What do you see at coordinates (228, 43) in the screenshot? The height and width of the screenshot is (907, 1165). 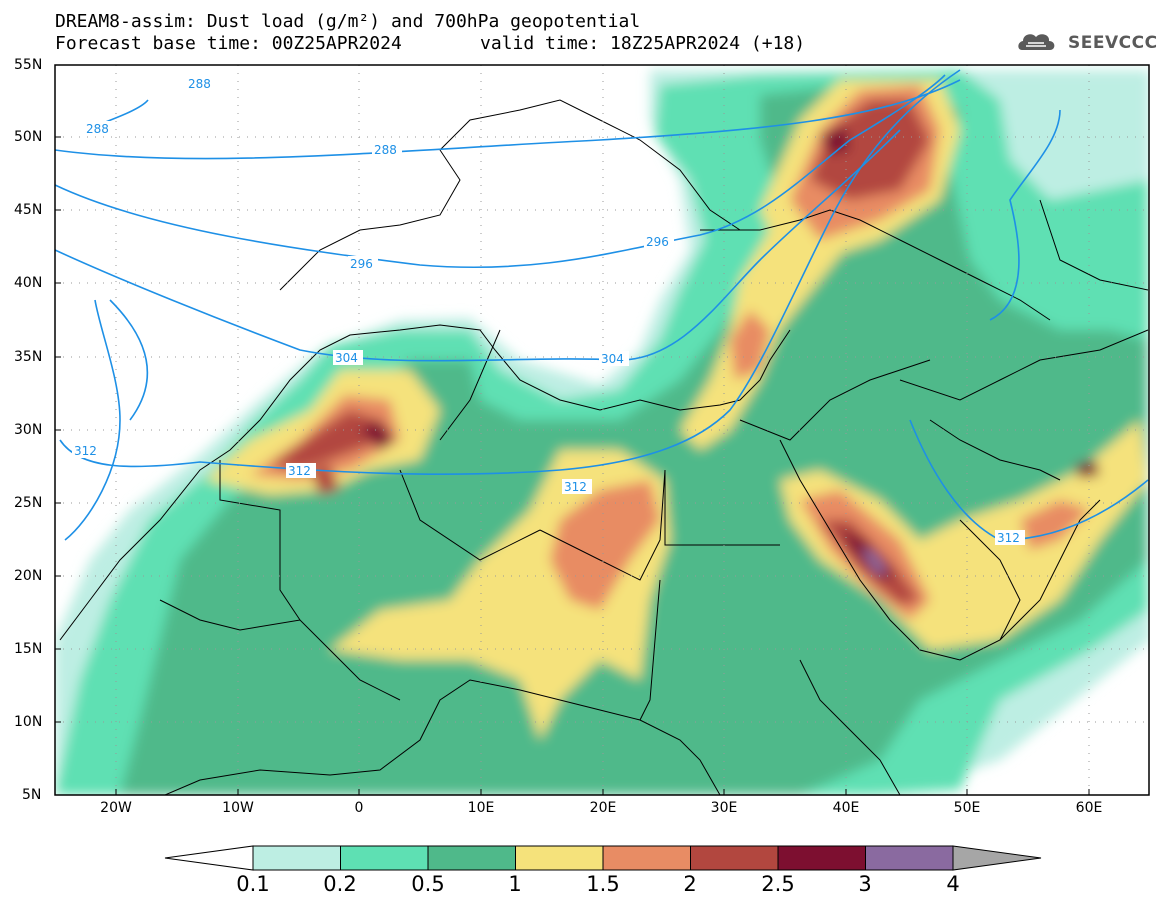 I see `base-time: Forecast base time: 00Z25APR2024` at bounding box center [228, 43].